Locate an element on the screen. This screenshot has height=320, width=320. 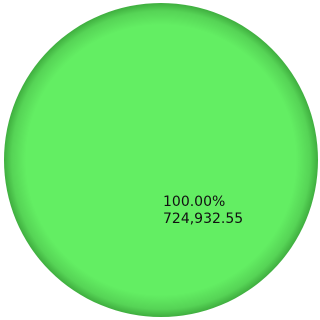
slice-value-label: 724,932.55 is located at coordinates (203, 219).